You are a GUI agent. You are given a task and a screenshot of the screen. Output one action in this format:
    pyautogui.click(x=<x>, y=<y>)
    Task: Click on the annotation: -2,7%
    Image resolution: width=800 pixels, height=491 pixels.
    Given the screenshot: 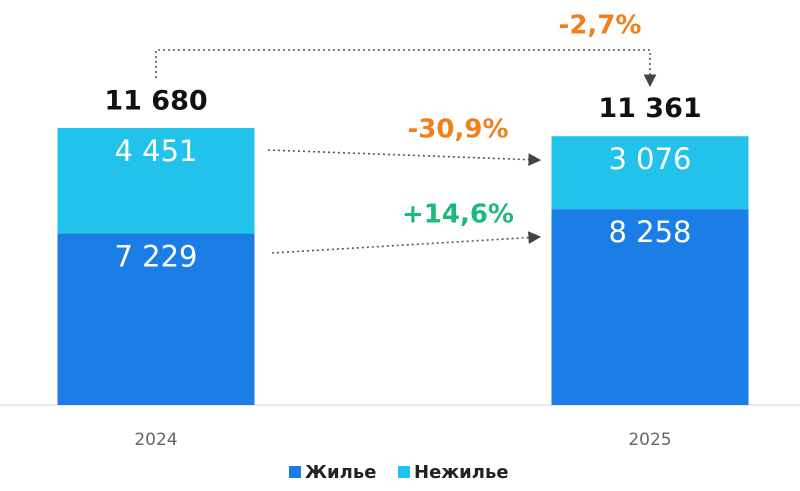 What is the action you would take?
    pyautogui.click(x=600, y=26)
    